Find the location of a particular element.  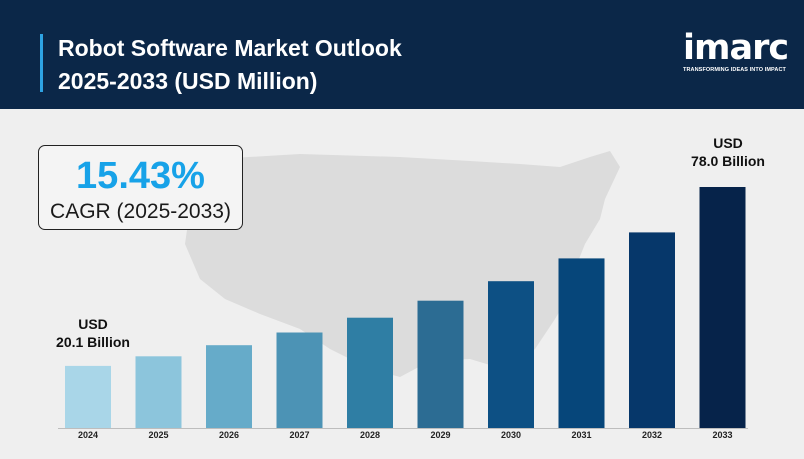

bar-2029 is located at coordinates (440, 364).